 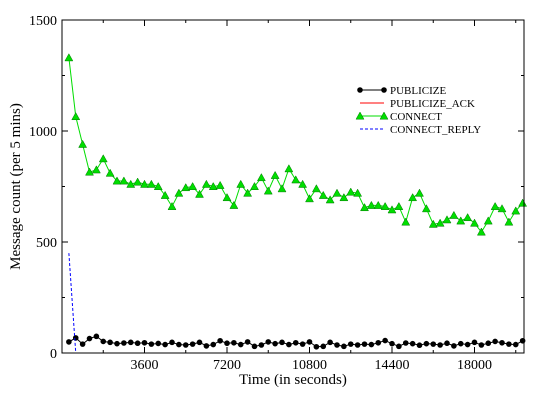 I want to click on x-axis-title: Time (in seconds), so click(x=293, y=380).